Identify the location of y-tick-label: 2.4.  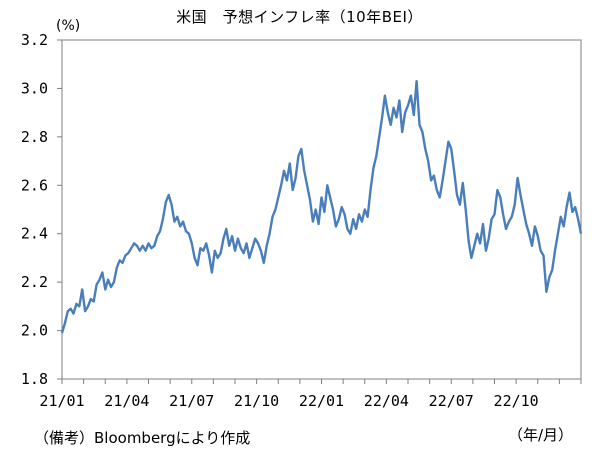
(34, 234).